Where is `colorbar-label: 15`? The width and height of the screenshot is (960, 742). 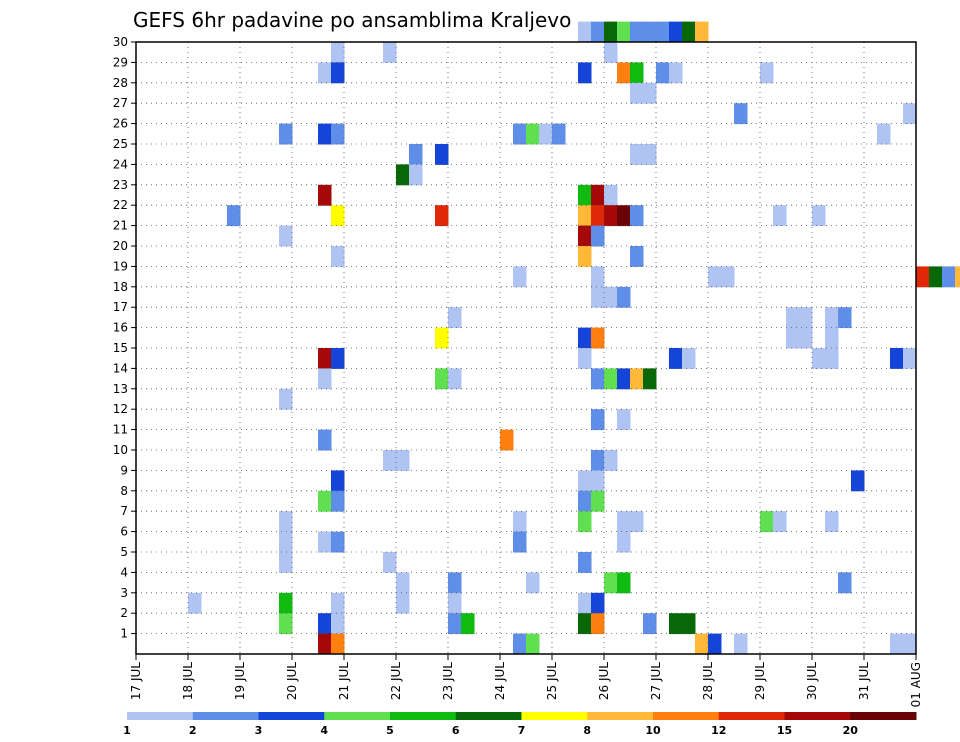 colorbar-label: 15 is located at coordinates (784, 730).